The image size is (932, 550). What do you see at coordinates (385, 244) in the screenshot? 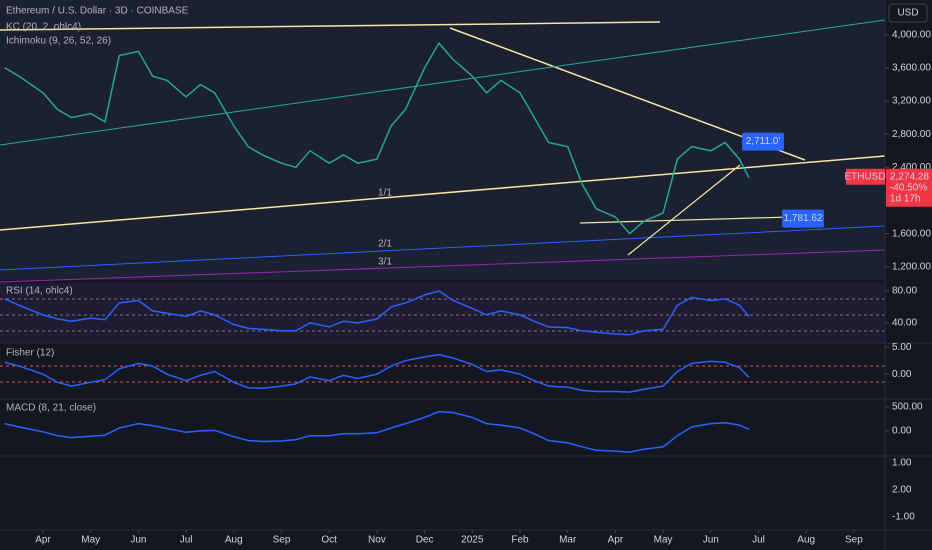
I see `fib-label: 2/1` at bounding box center [385, 244].